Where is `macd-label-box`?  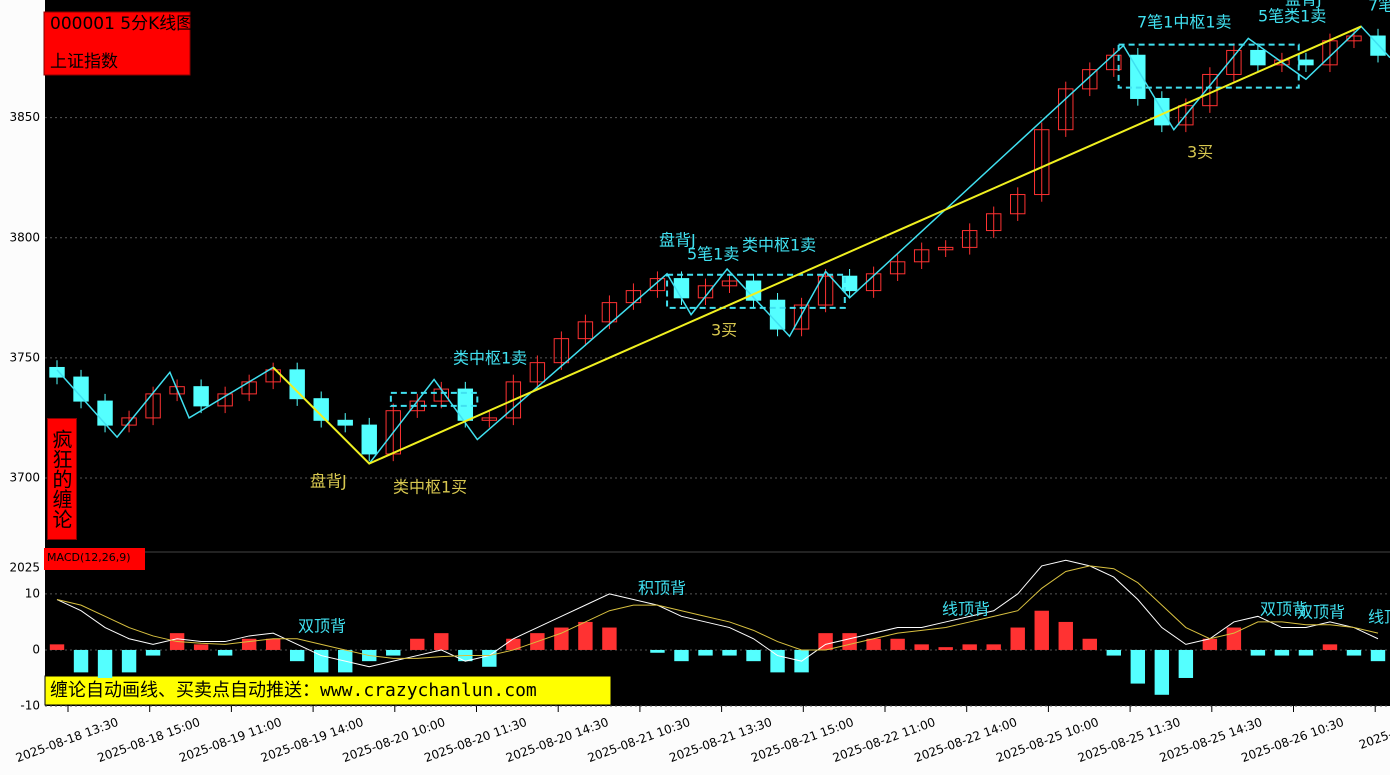
macd-label-box is located at coordinates (94, 559).